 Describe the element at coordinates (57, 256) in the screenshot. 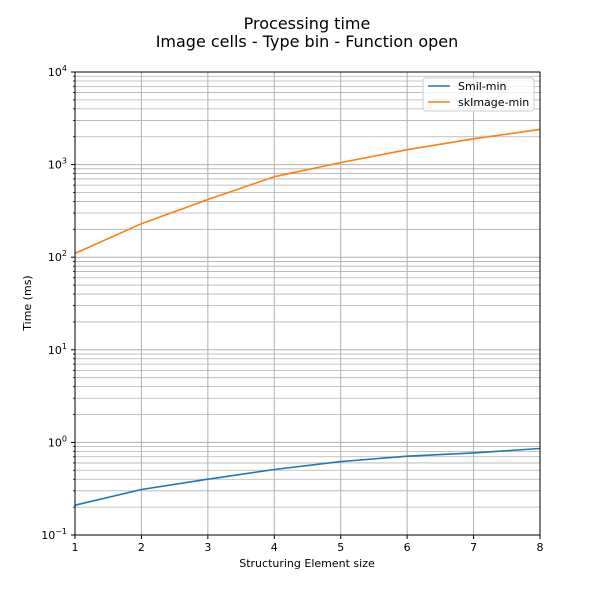

I see `y-tick-label: 10²` at that location.